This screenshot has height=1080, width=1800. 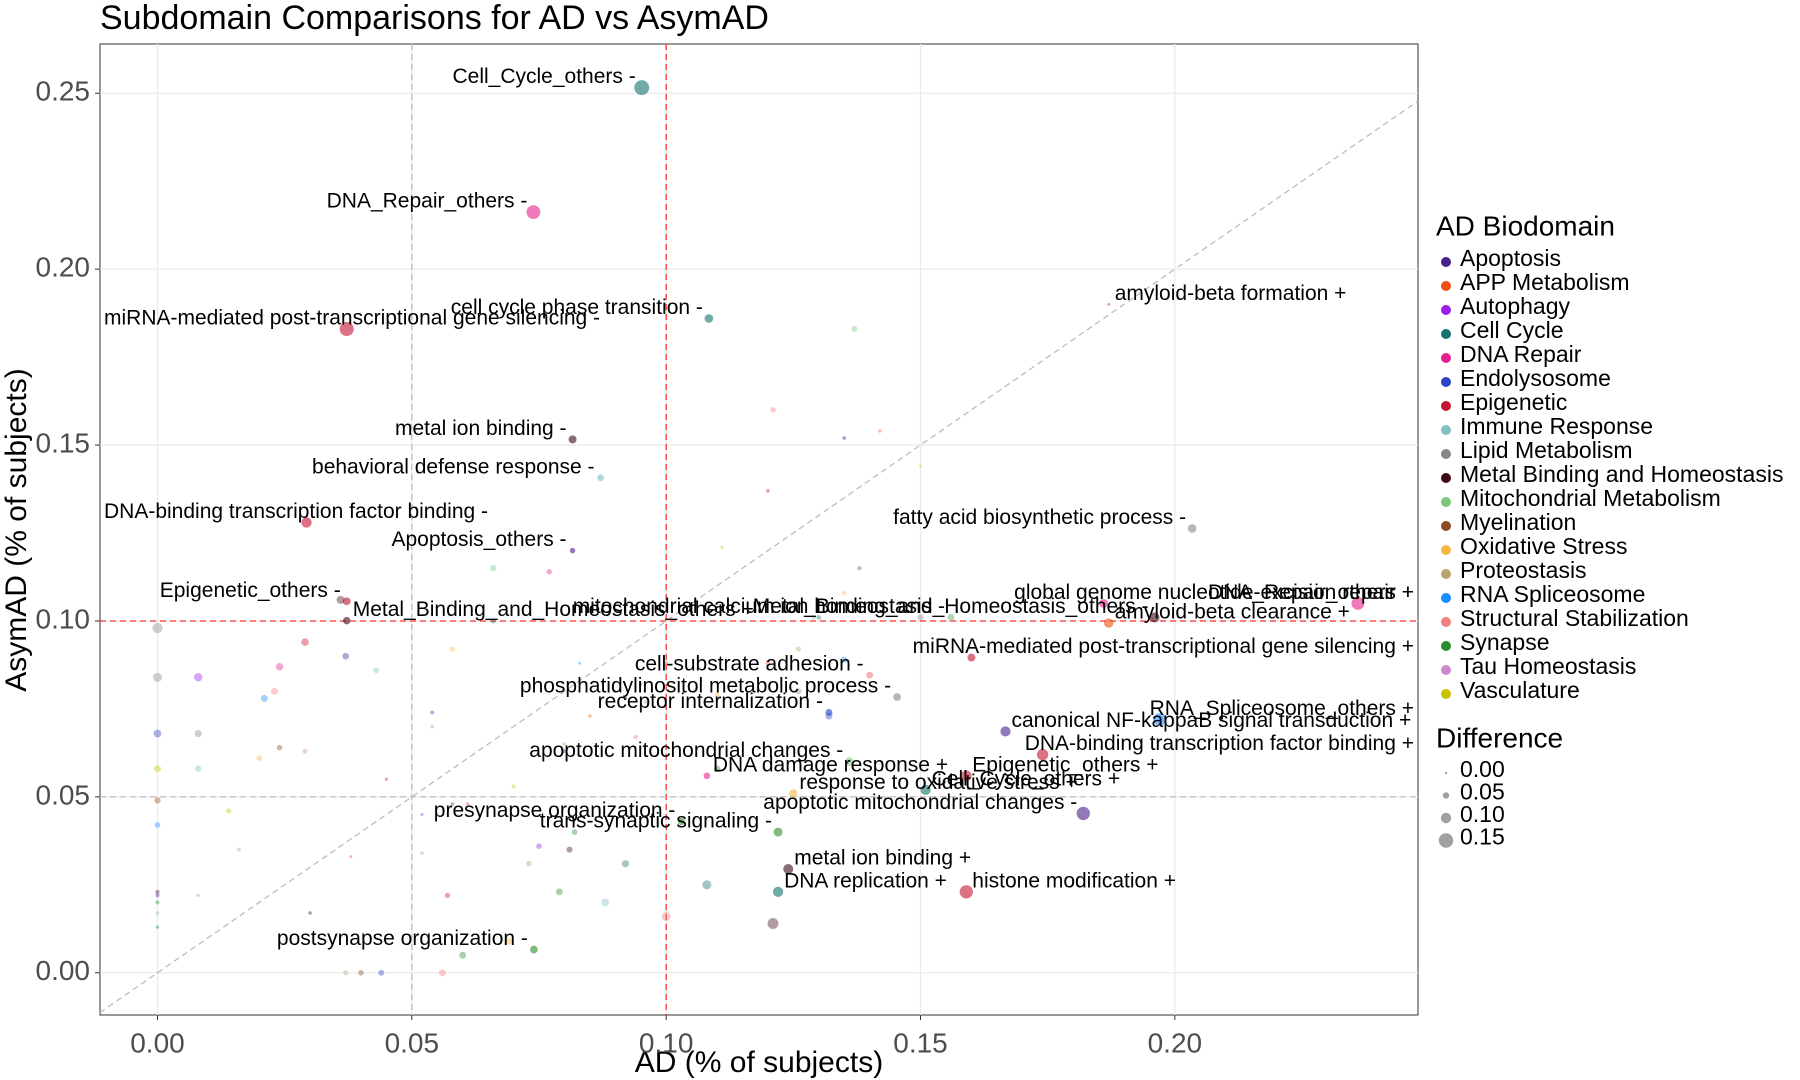 I want to click on size-legend-label: 0.05, so click(x=1482, y=792).